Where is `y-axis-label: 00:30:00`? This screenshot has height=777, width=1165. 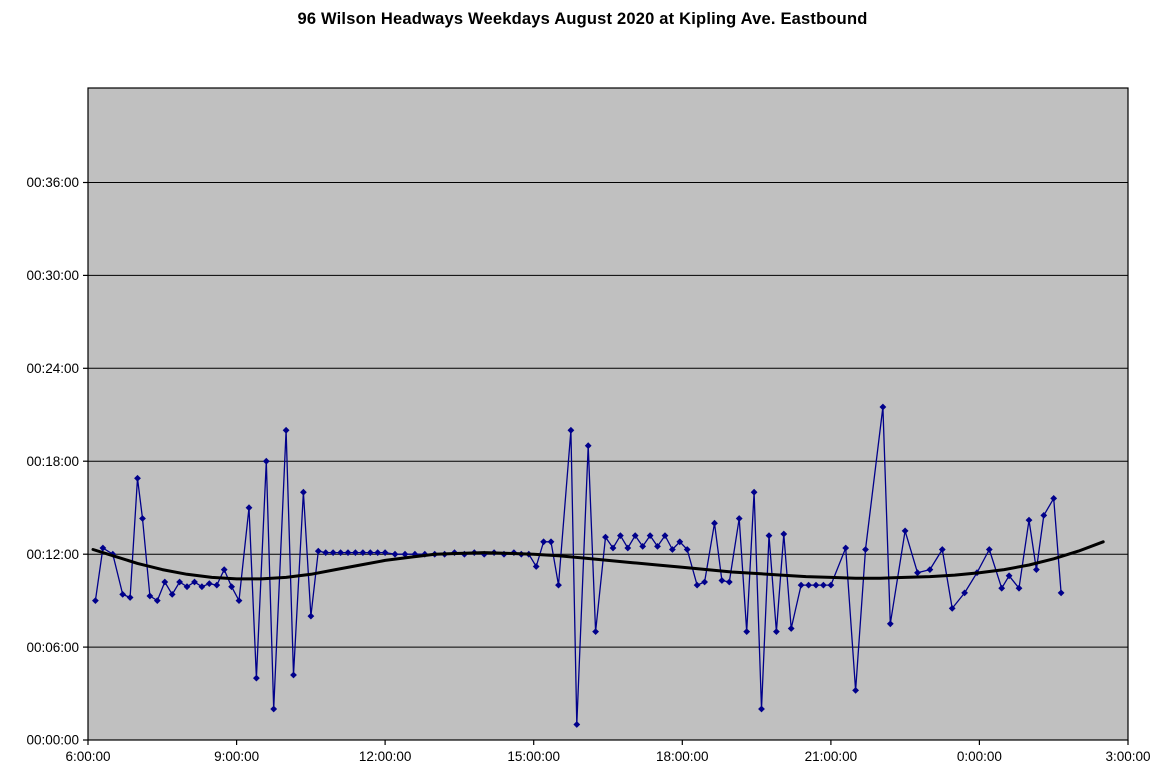 y-axis-label: 00:30:00 is located at coordinates (52, 275).